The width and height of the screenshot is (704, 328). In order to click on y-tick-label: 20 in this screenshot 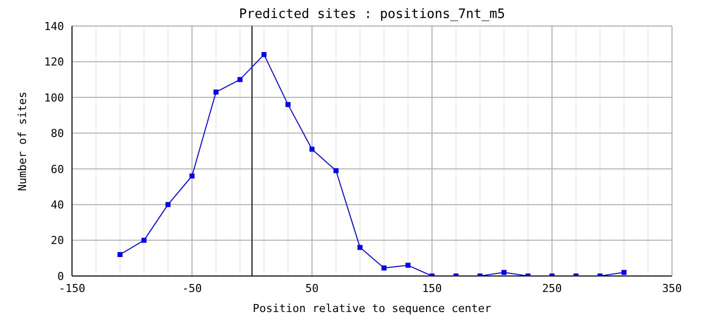, I will do `click(57, 241)`.